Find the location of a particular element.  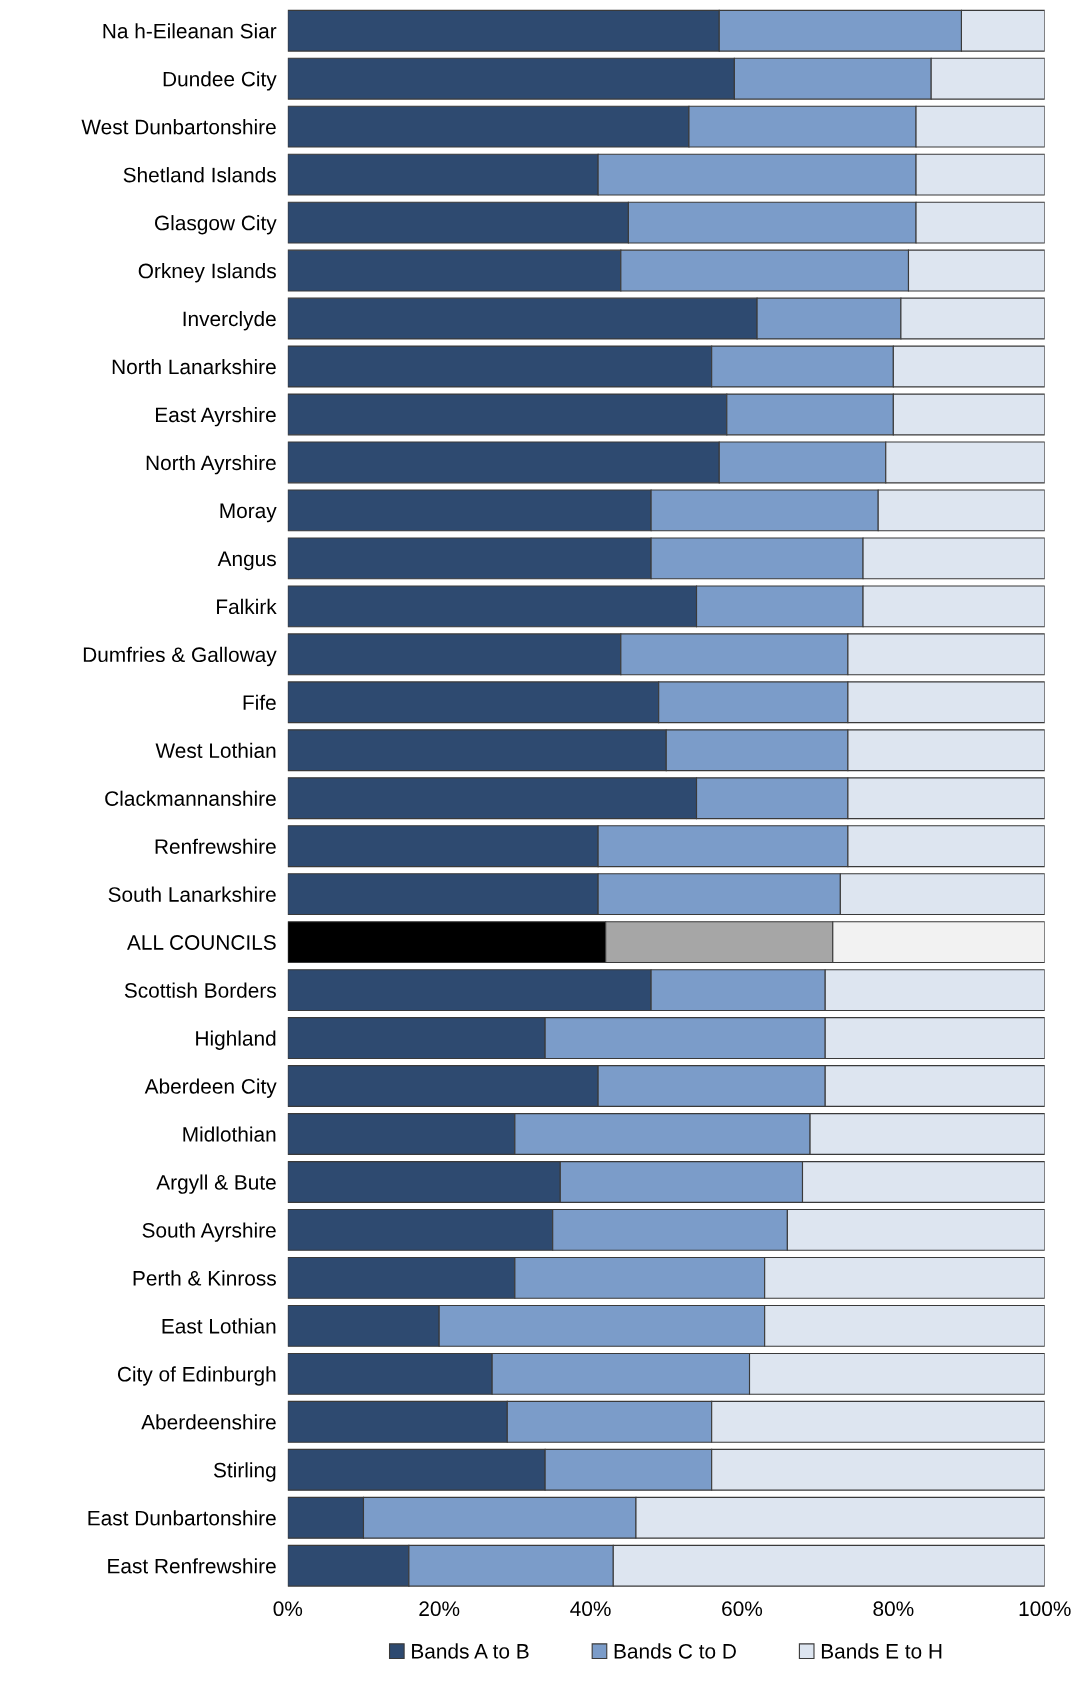

legend-label: Bands E to H is located at coordinates (881, 1651).